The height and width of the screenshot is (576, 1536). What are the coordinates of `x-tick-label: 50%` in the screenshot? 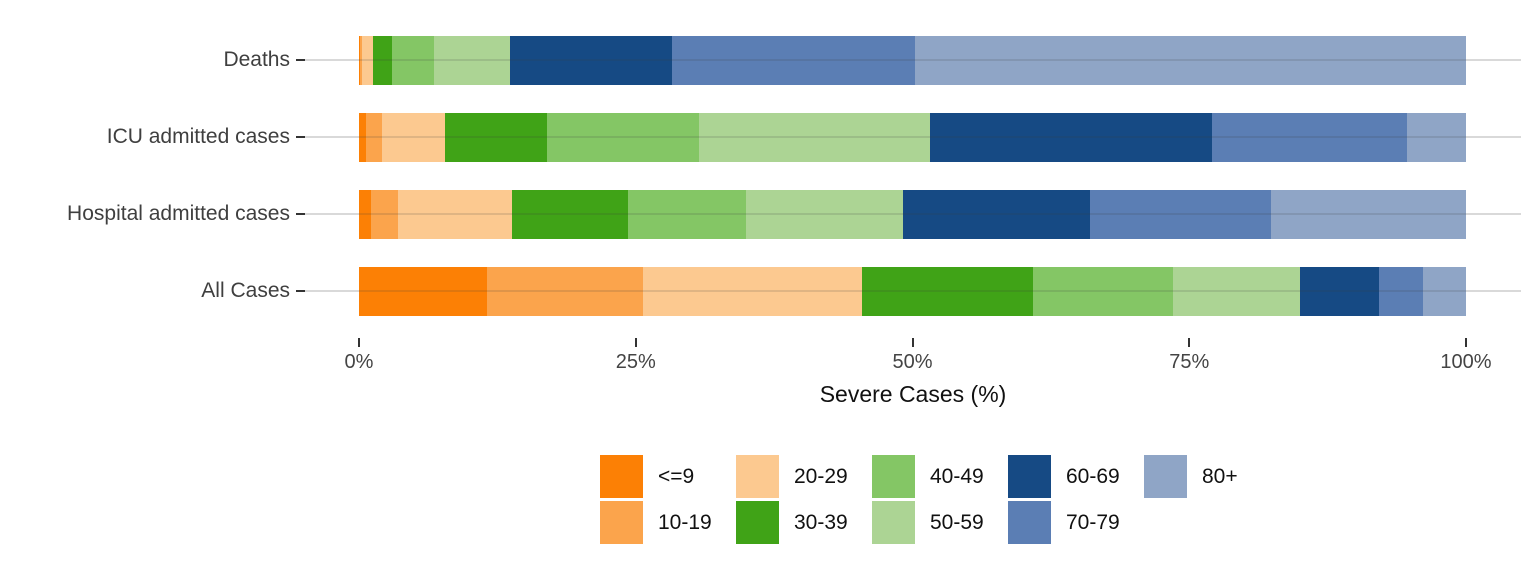 It's located at (912, 362).